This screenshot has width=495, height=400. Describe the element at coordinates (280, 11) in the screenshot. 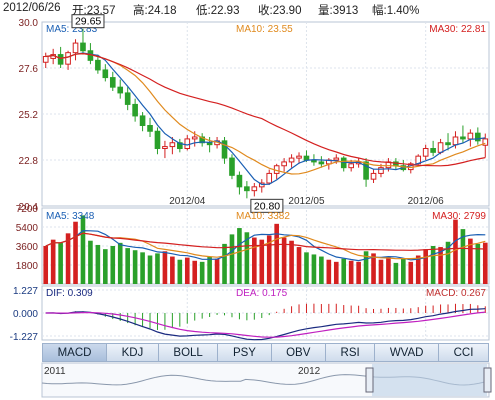

I see `quote-close: 收:23.90` at that location.